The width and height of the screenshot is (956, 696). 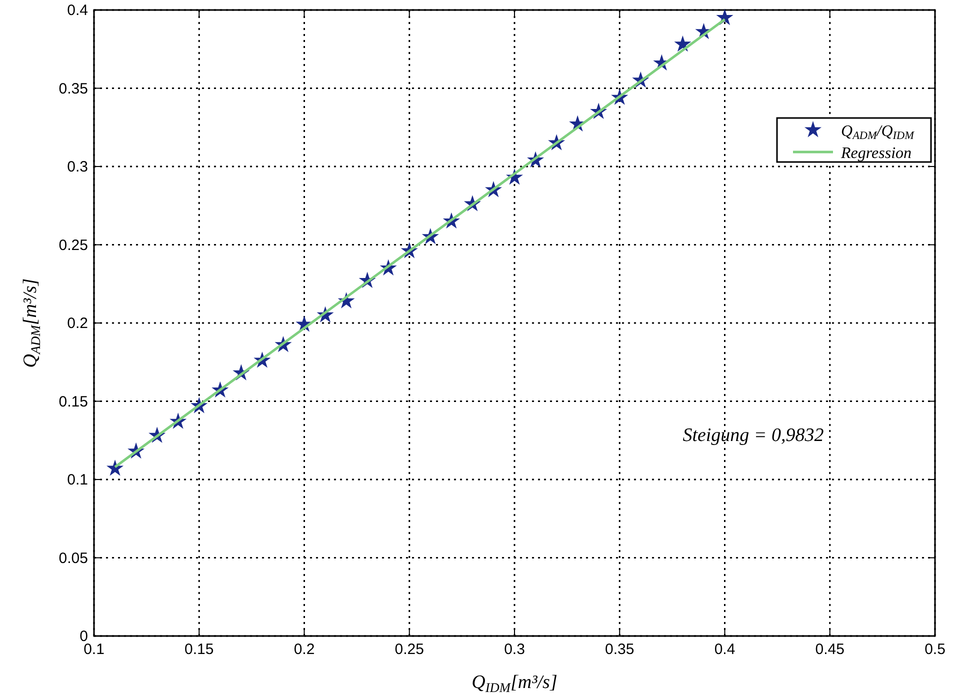 I want to click on y-tick-label: 0.35, so click(x=73, y=89).